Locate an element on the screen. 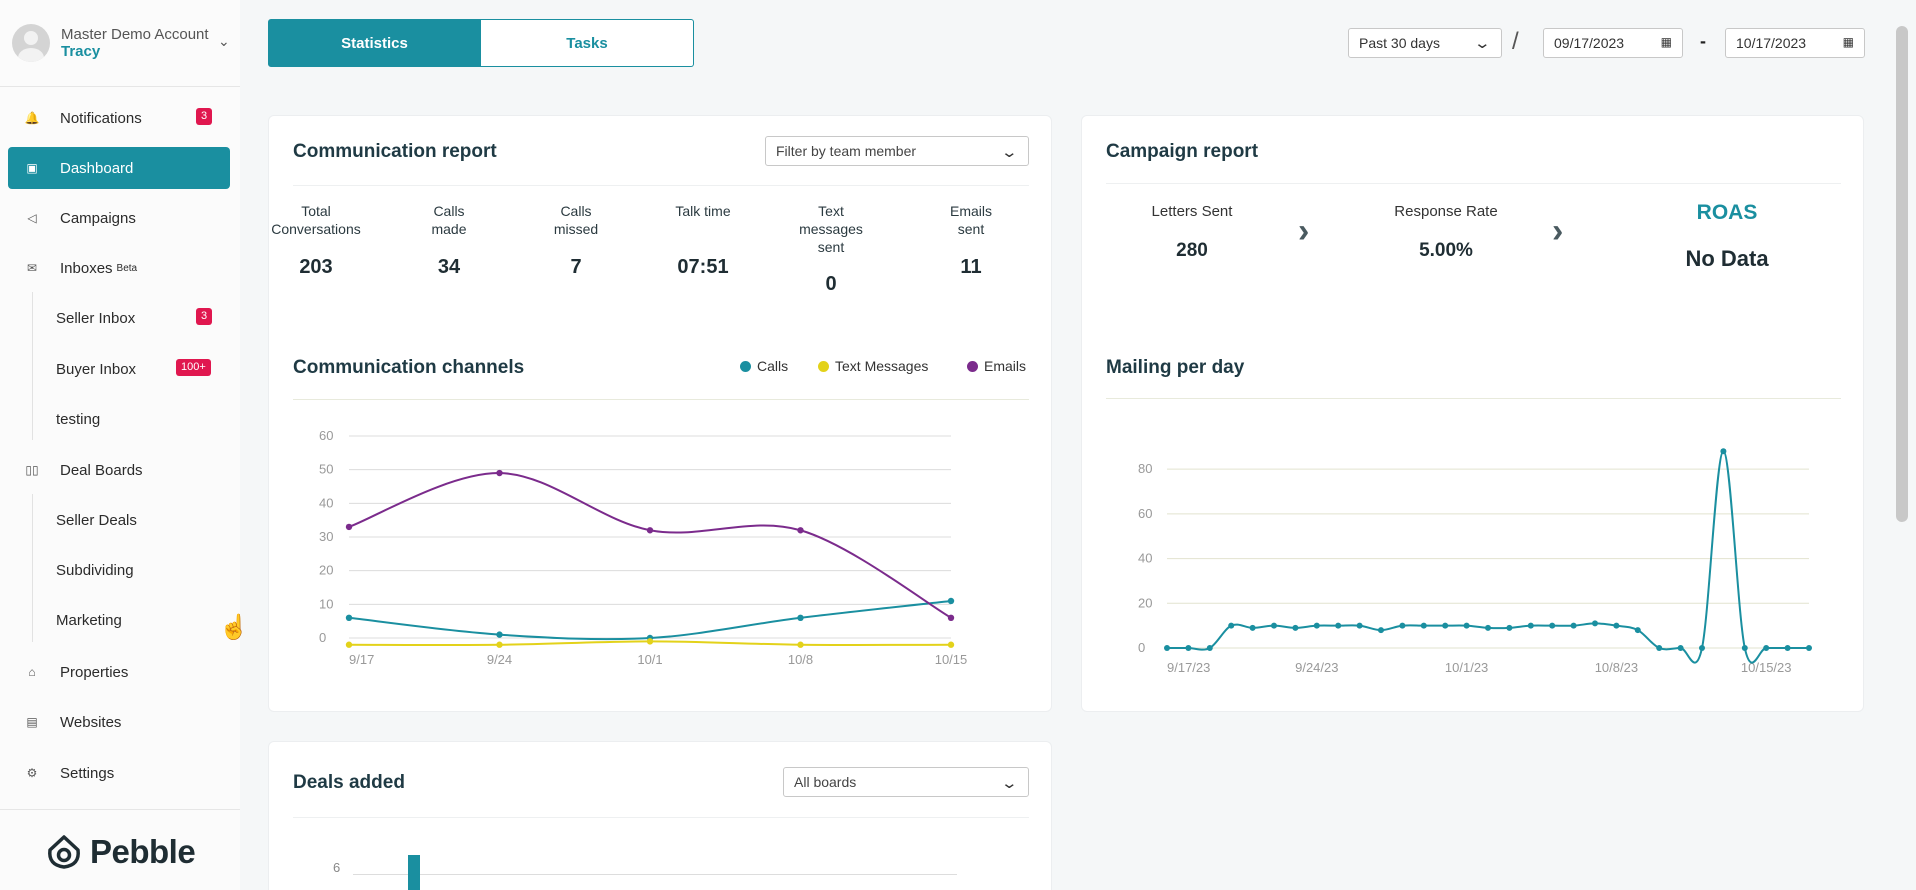  x-tick-label: 10/15/23 is located at coordinates (1766, 667).